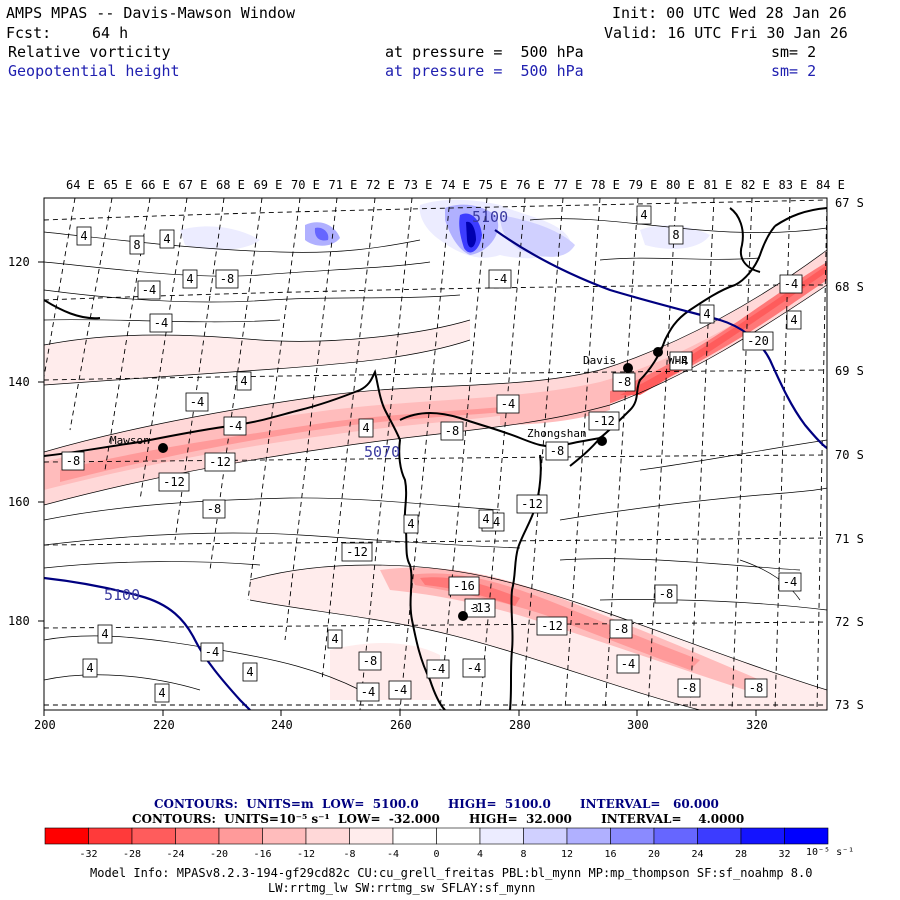  Describe the element at coordinates (610, 854) in the screenshot. I see `colorbar-tick: 16` at that location.